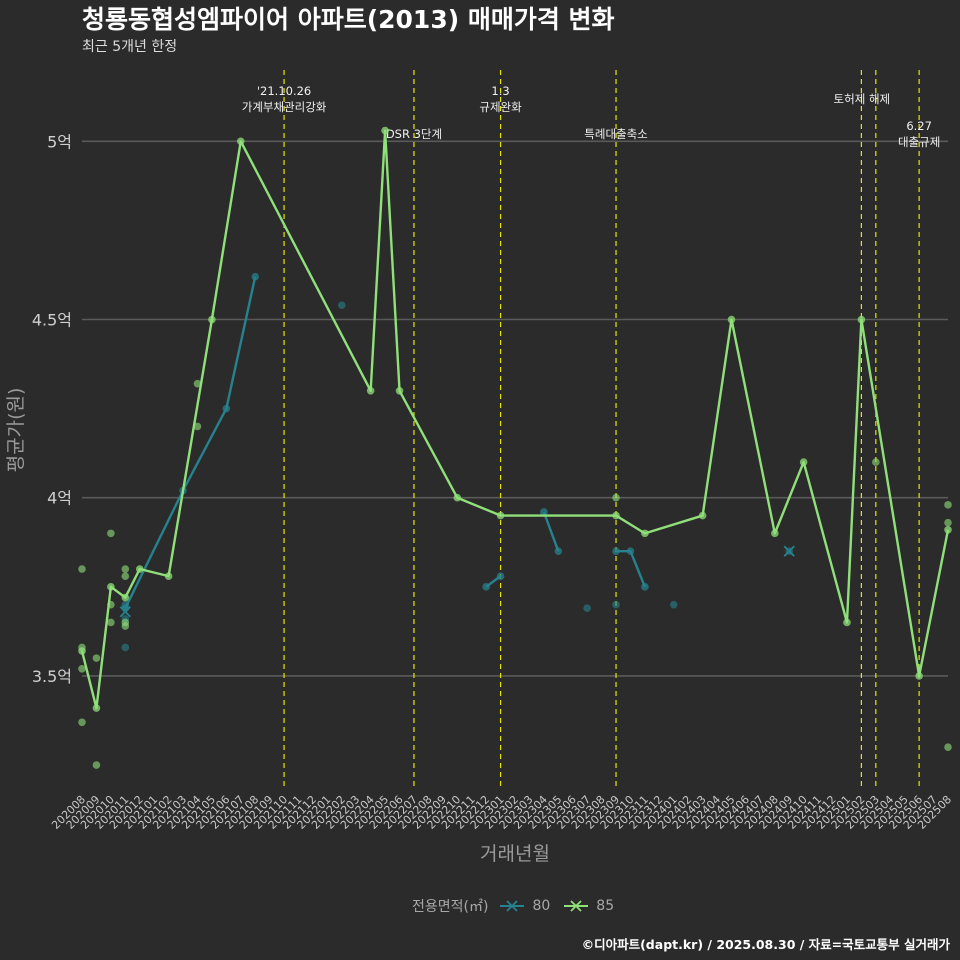 This screenshot has height=960, width=960. What do you see at coordinates (59, 498) in the screenshot?
I see `y-tick-label: 4억` at bounding box center [59, 498].